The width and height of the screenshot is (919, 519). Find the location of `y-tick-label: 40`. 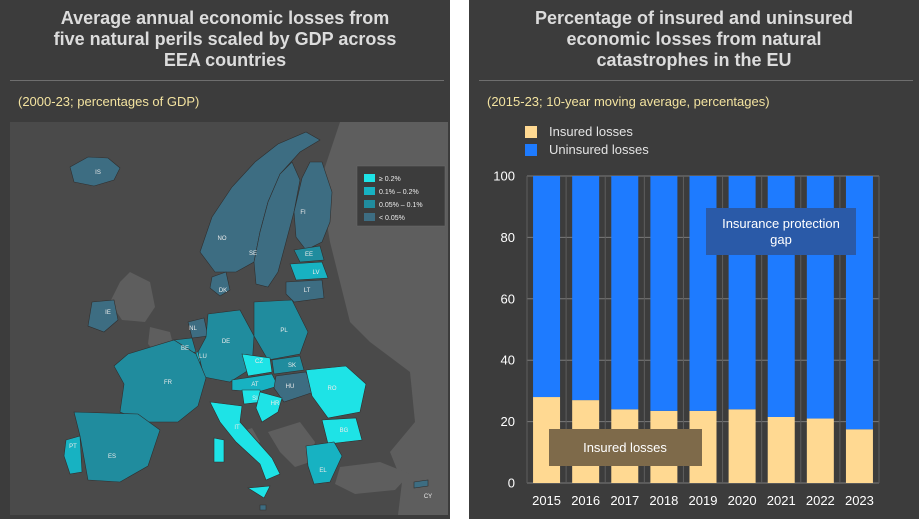

y-tick-label: 40 is located at coordinates (508, 360).